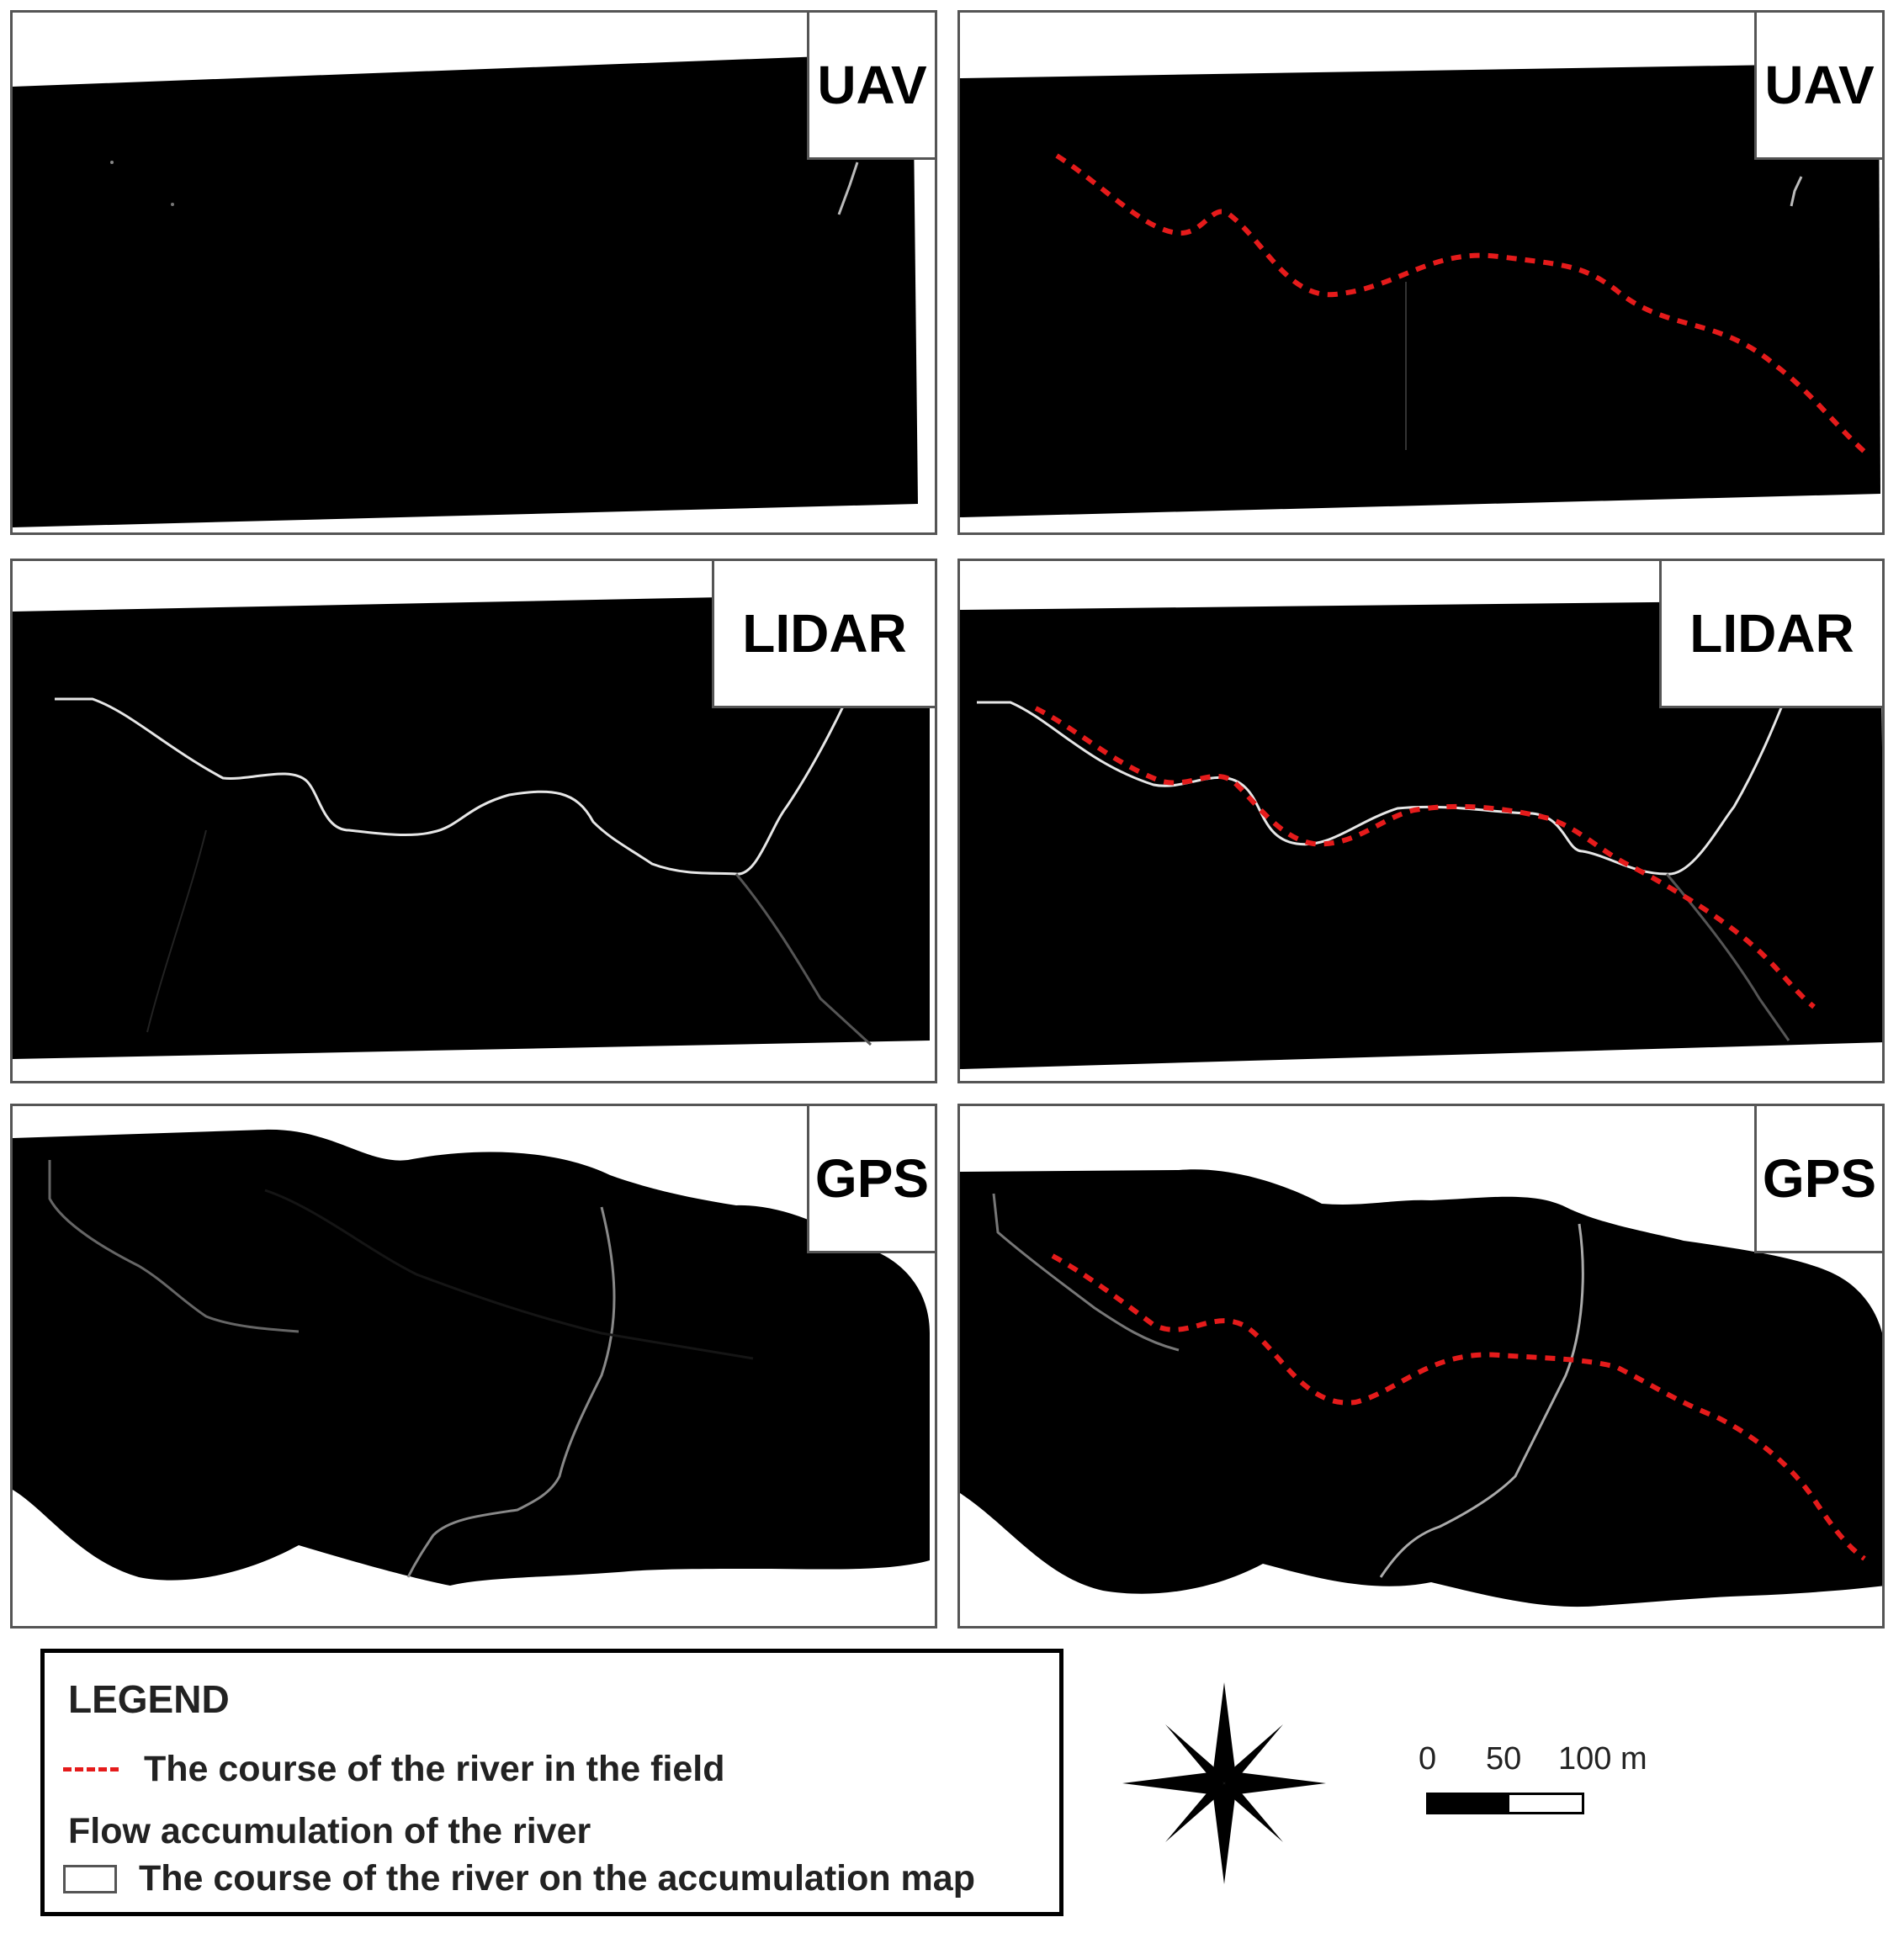  Describe the element at coordinates (149, 1699) in the screenshot. I see `legend-title: LEGEND` at that location.